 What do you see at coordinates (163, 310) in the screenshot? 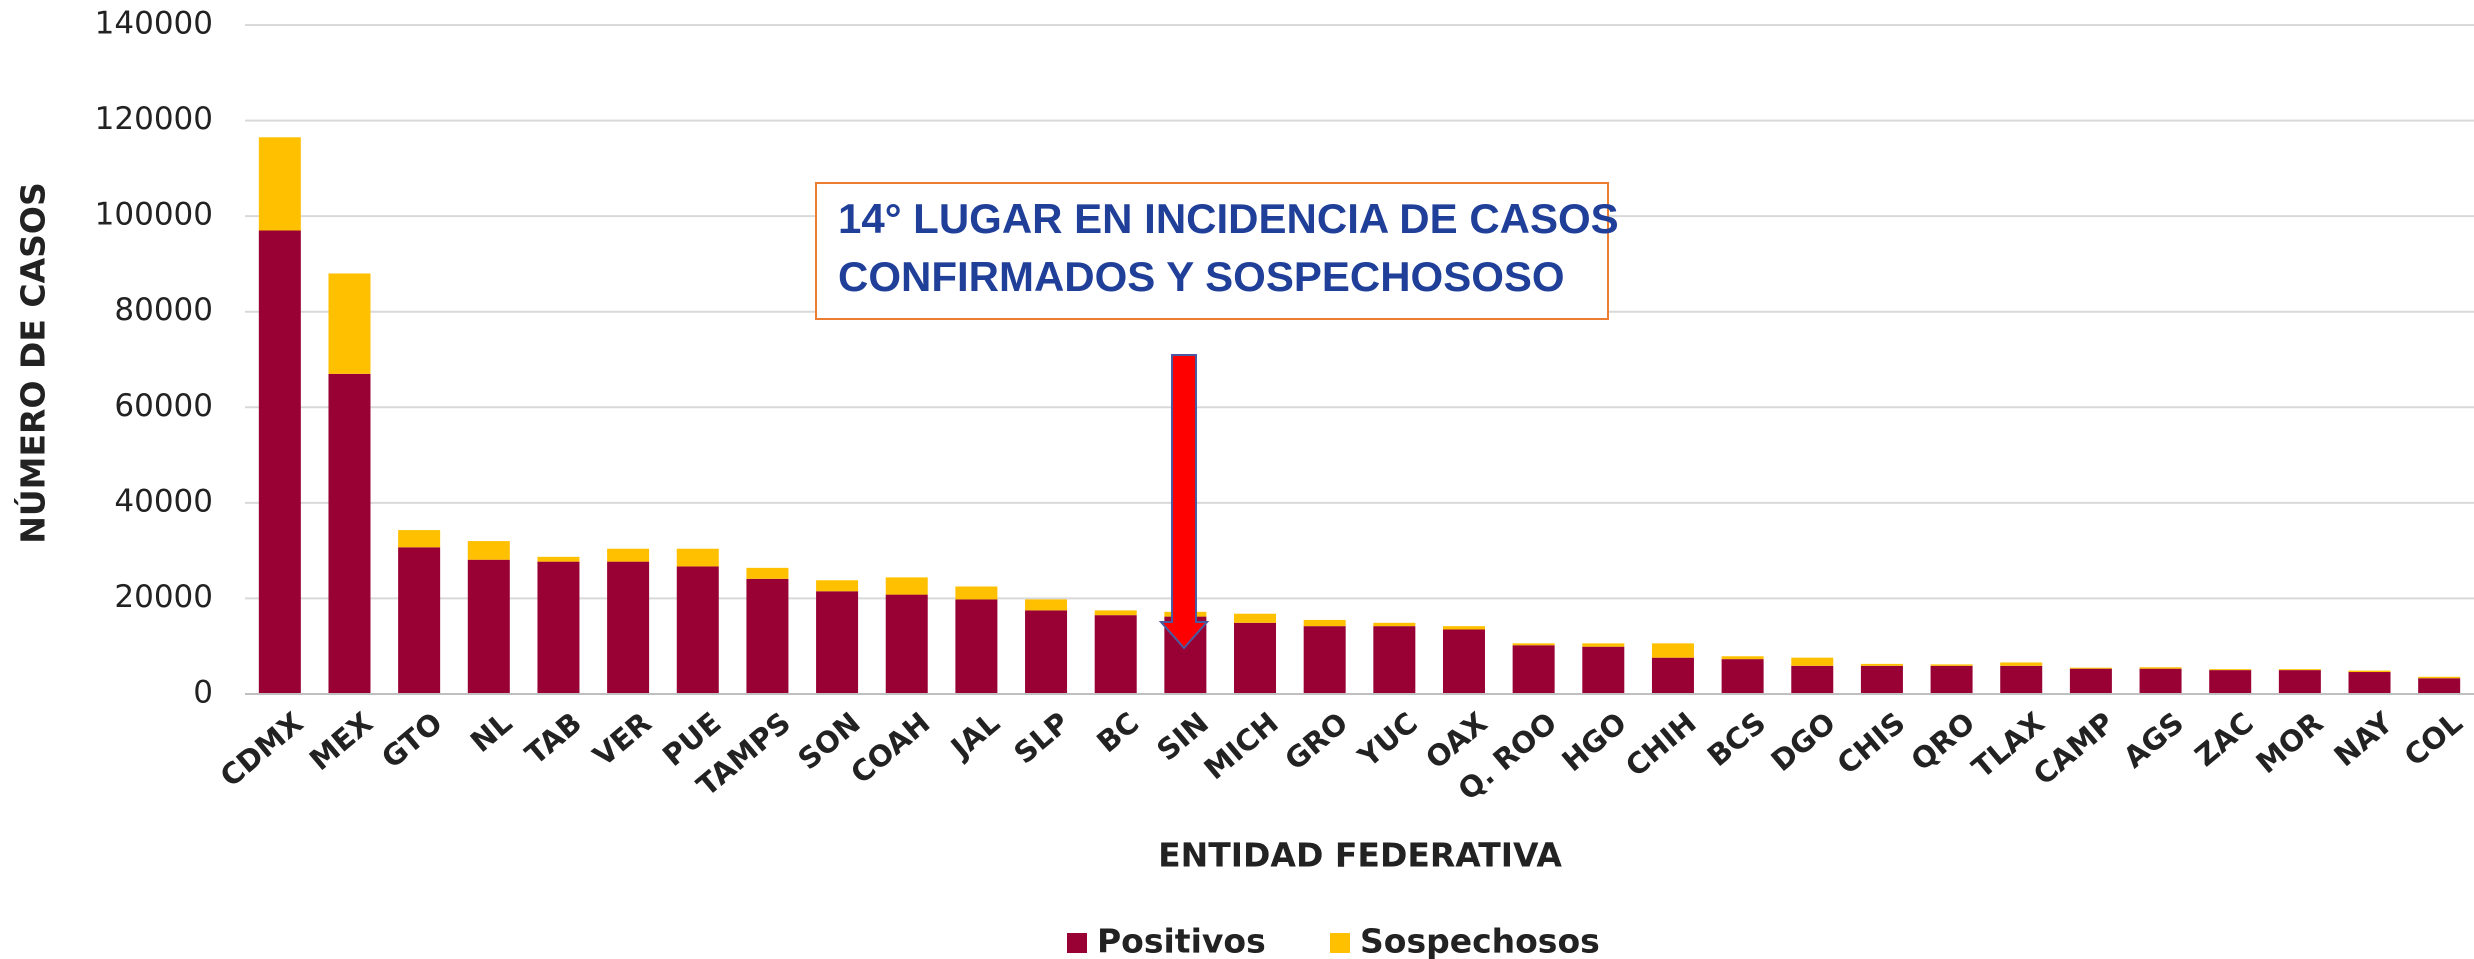
I see `y-tick-label: 80000` at bounding box center [163, 310].